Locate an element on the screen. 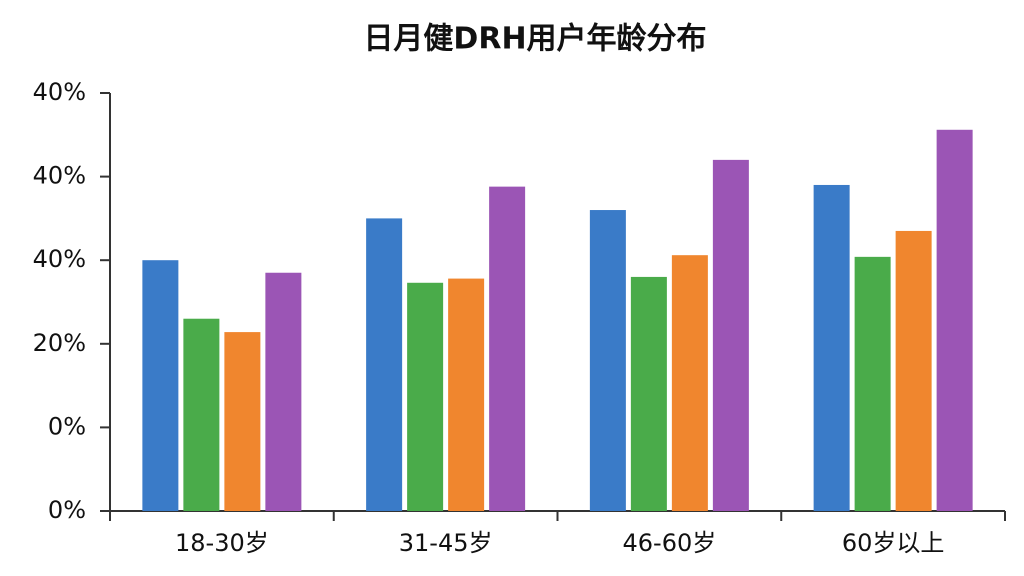  x-tick-label: 31-45岁 is located at coordinates (446, 543).